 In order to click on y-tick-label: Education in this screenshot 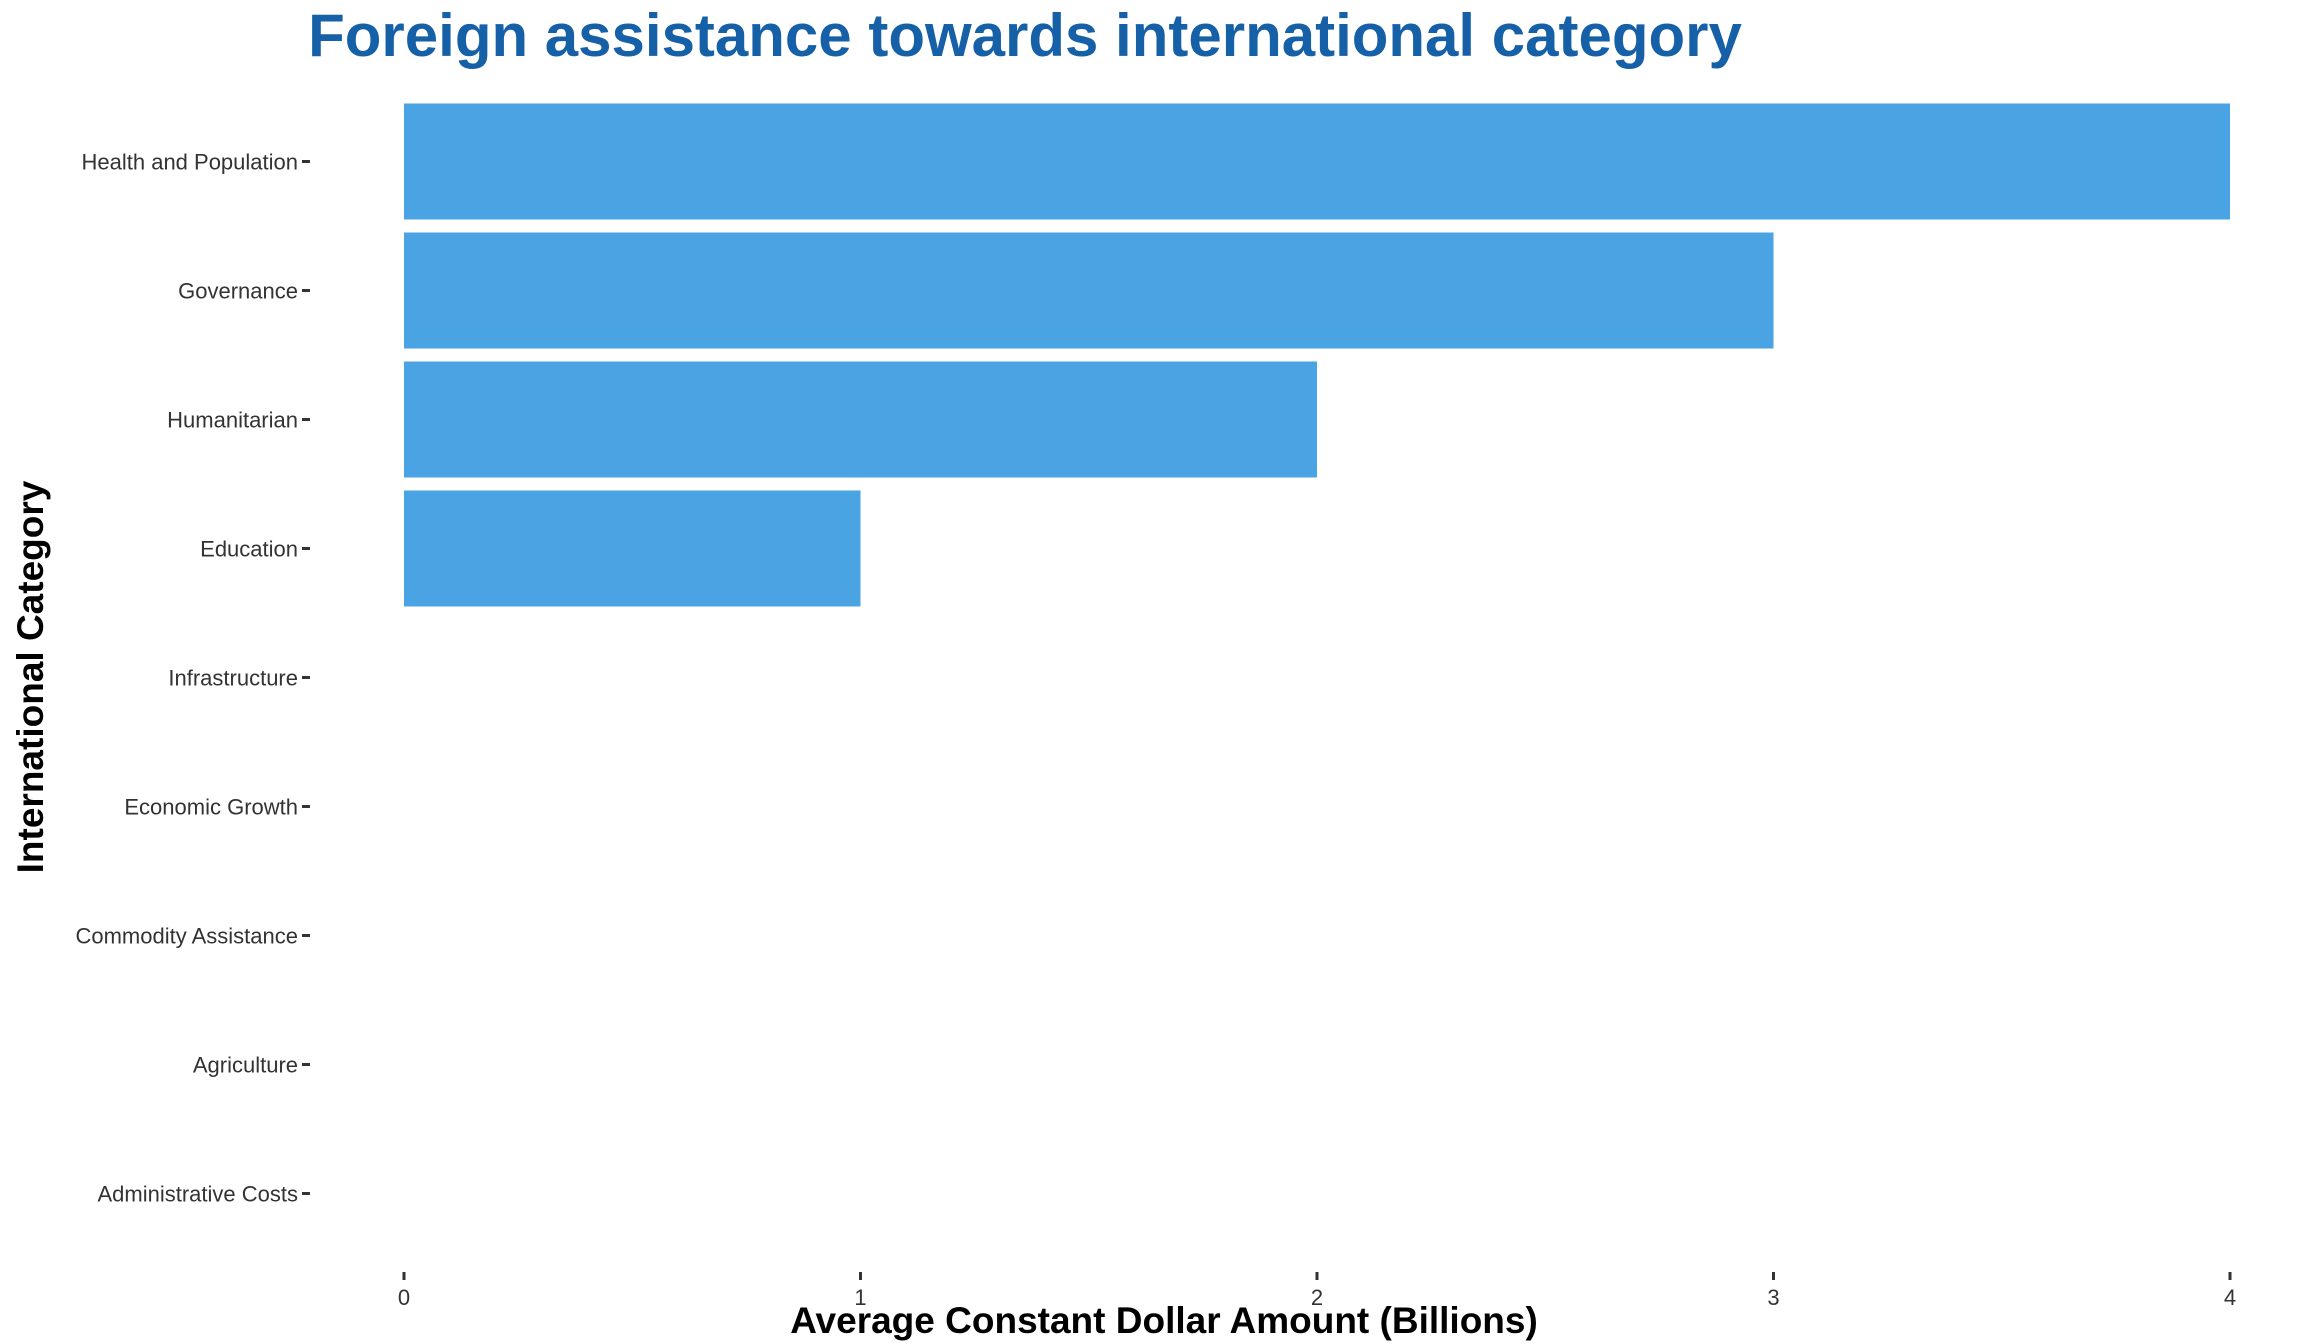, I will do `click(249, 549)`.